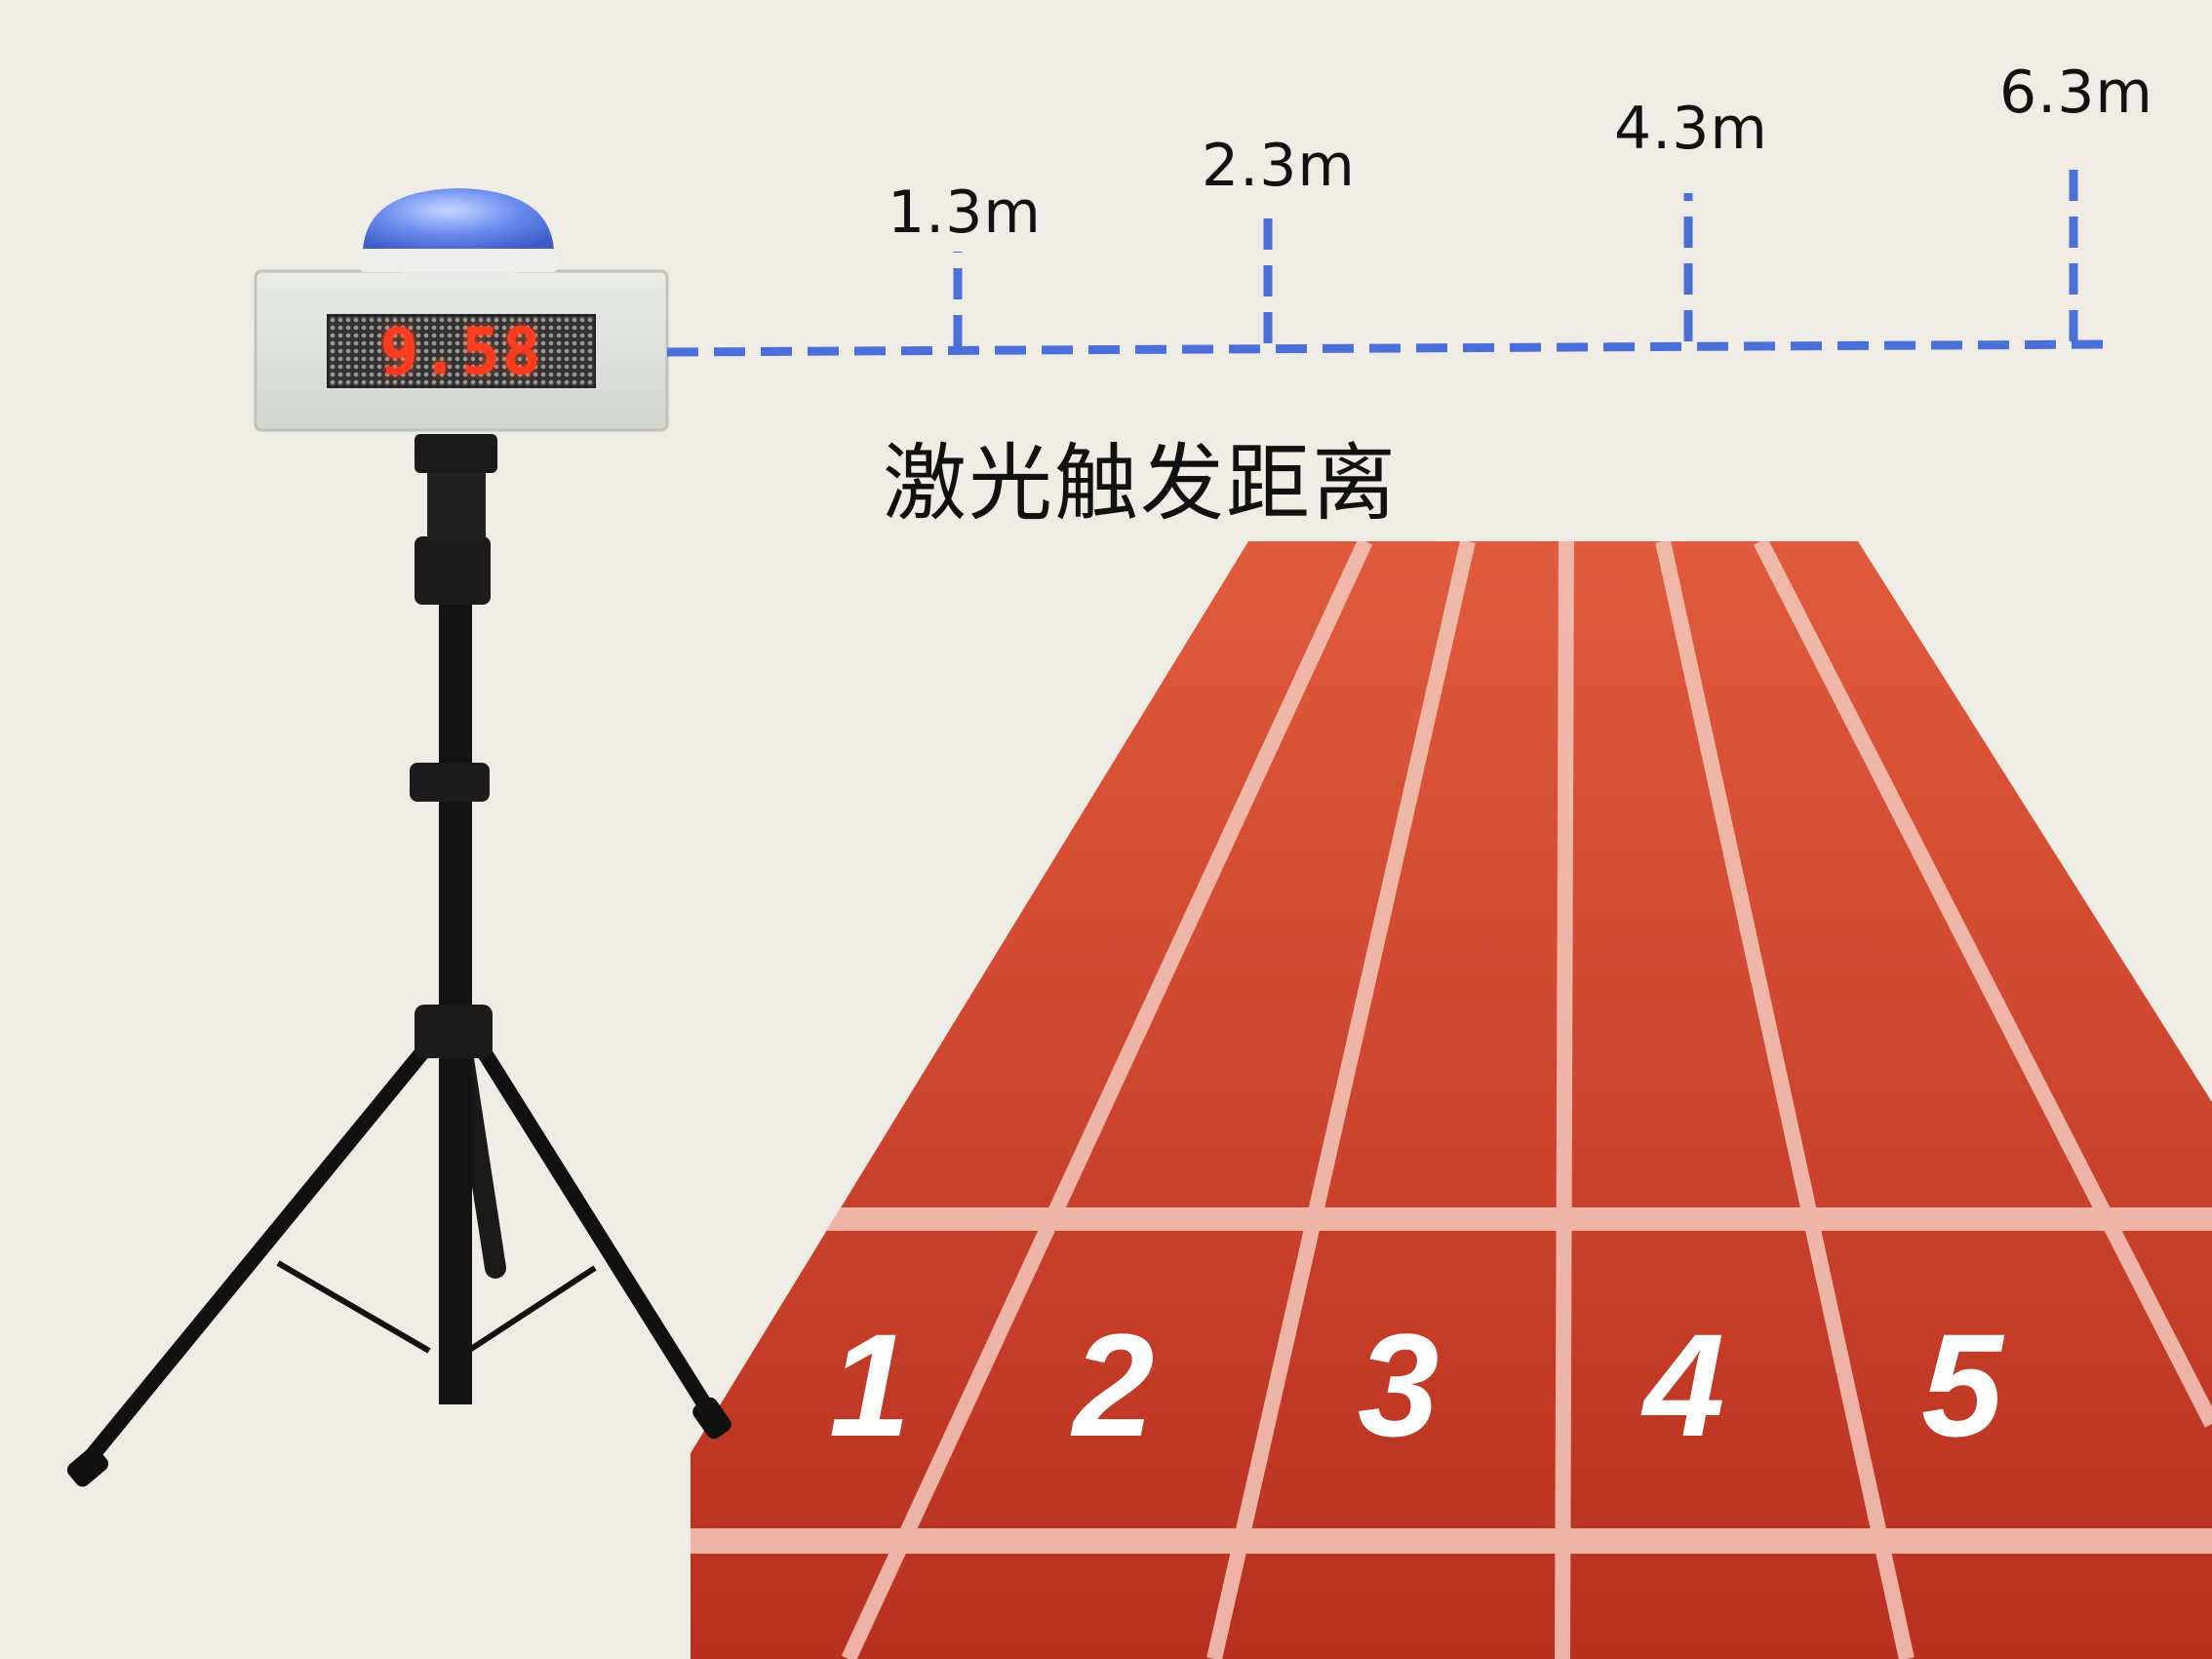  I want to click on distance-label-4: 6.3m, so click(2076, 93).